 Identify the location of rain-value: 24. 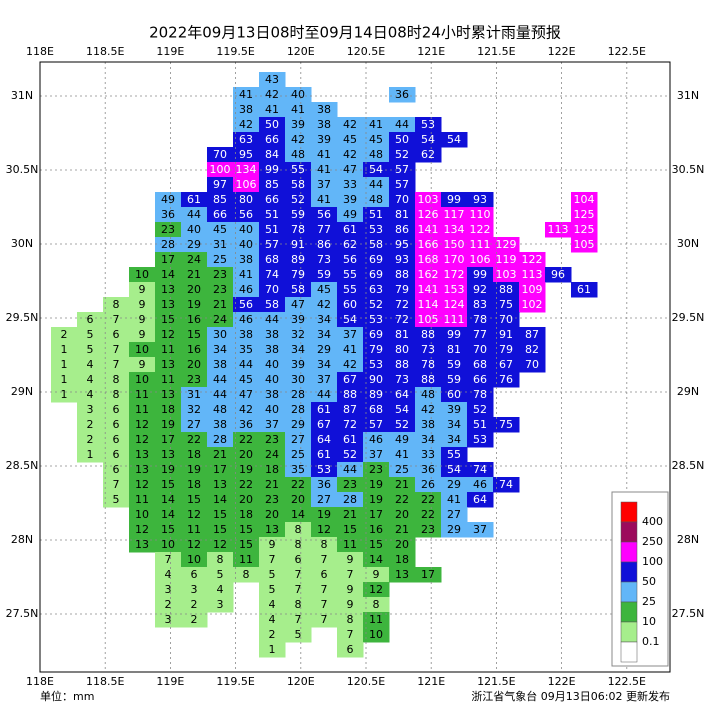
(272, 454).